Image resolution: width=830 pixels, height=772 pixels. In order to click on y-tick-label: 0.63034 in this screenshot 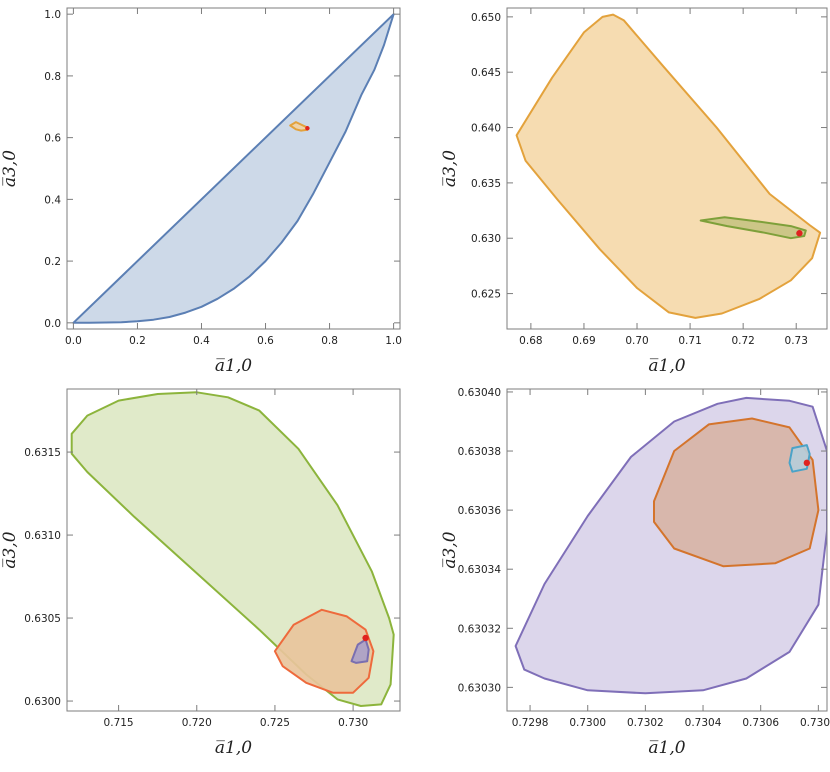, I will do `click(480, 570)`.